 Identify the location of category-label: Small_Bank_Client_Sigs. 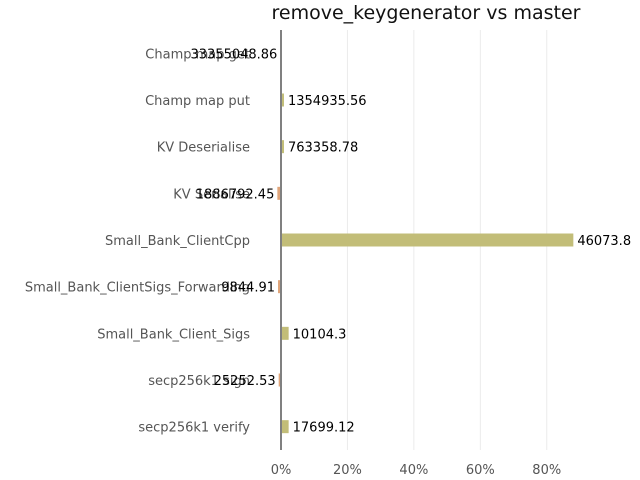
(173, 334).